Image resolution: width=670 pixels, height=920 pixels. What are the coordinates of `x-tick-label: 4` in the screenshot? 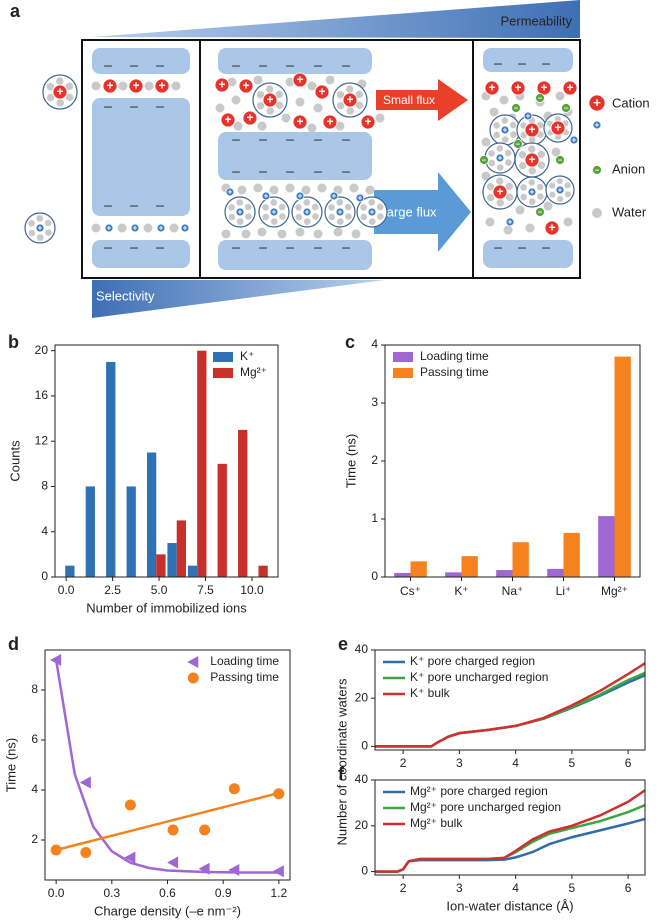 It's located at (515, 888).